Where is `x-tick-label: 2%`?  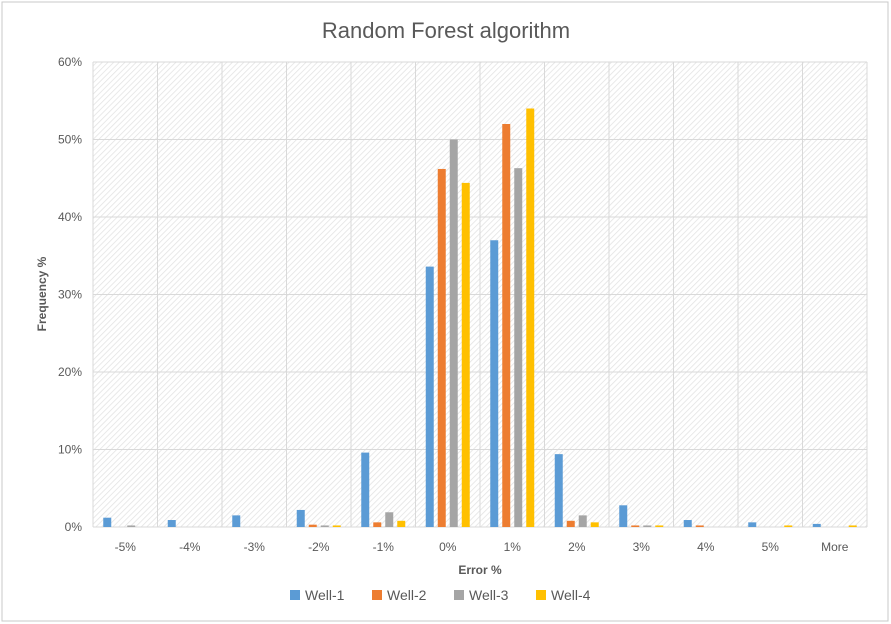
x-tick-label: 2% is located at coordinates (577, 547).